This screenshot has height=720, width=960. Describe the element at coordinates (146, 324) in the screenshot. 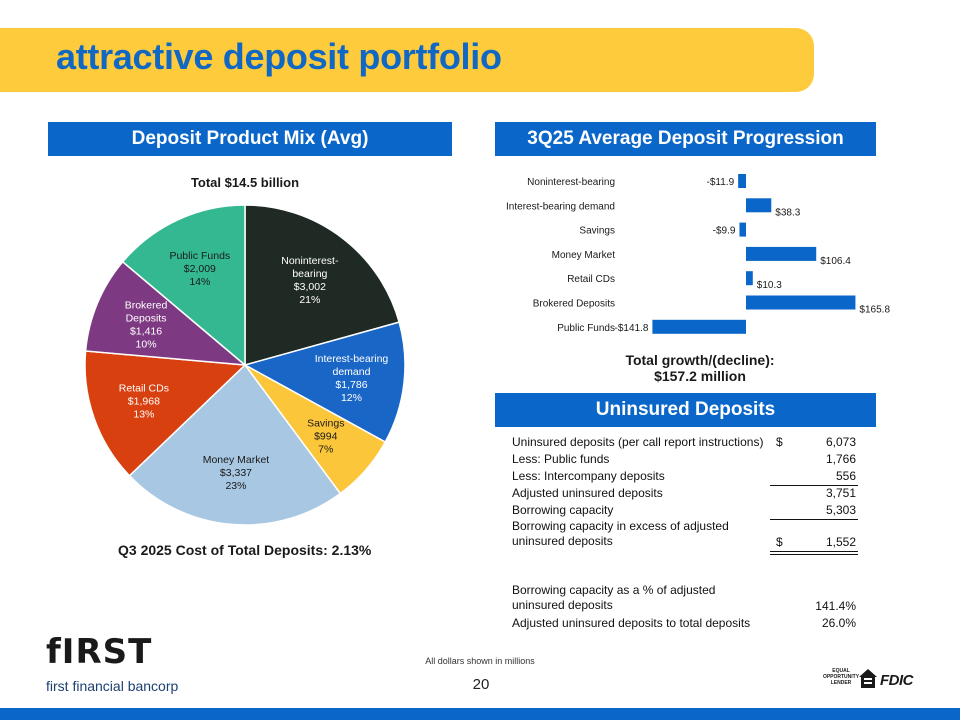

I see `pie-slice-label: Brokered Deposits $1,416 10%` at that location.